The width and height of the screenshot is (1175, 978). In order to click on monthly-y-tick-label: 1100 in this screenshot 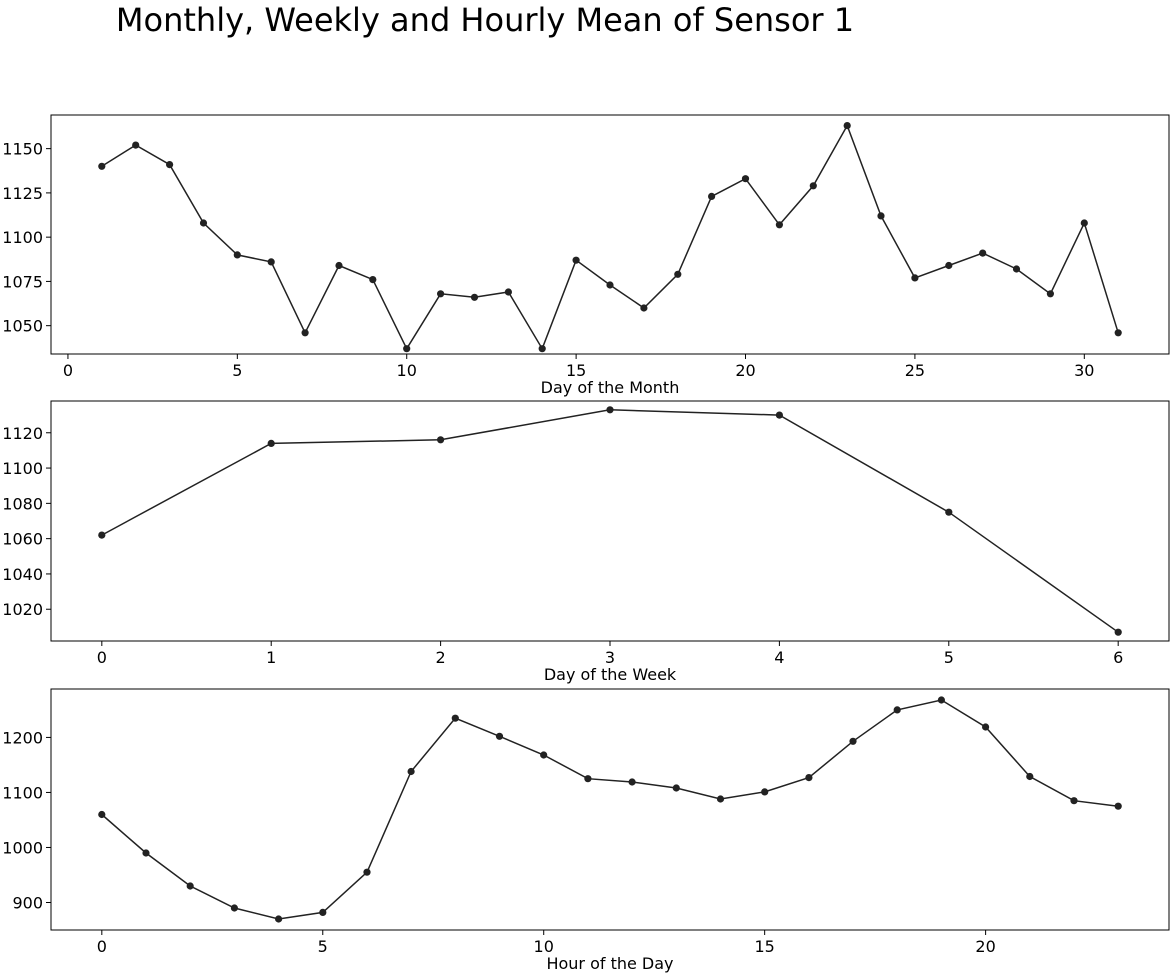, I will do `click(22, 237)`.